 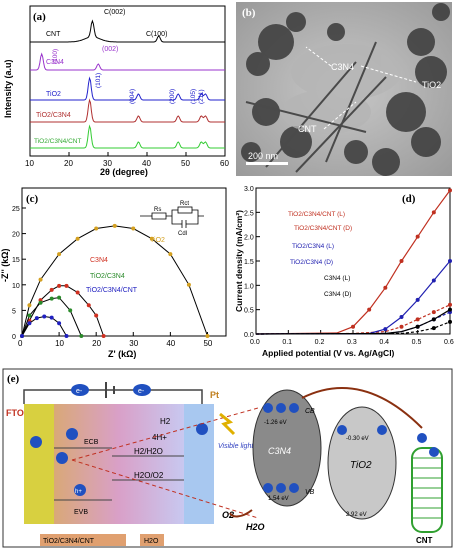 What do you see at coordinates (124, 172) in the screenshot?
I see `x-axis-label: 2θ (degree)` at bounding box center [124, 172].